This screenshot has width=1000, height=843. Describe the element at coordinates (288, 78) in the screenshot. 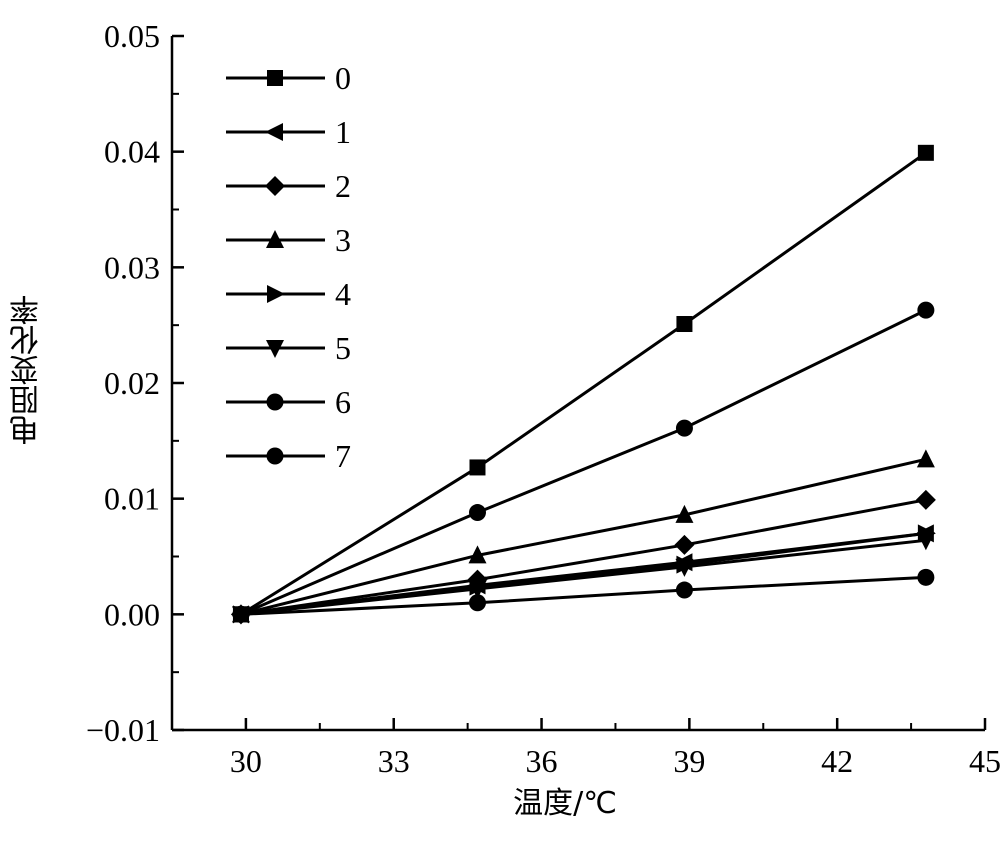

I see `legend-item-0: 0` at that location.